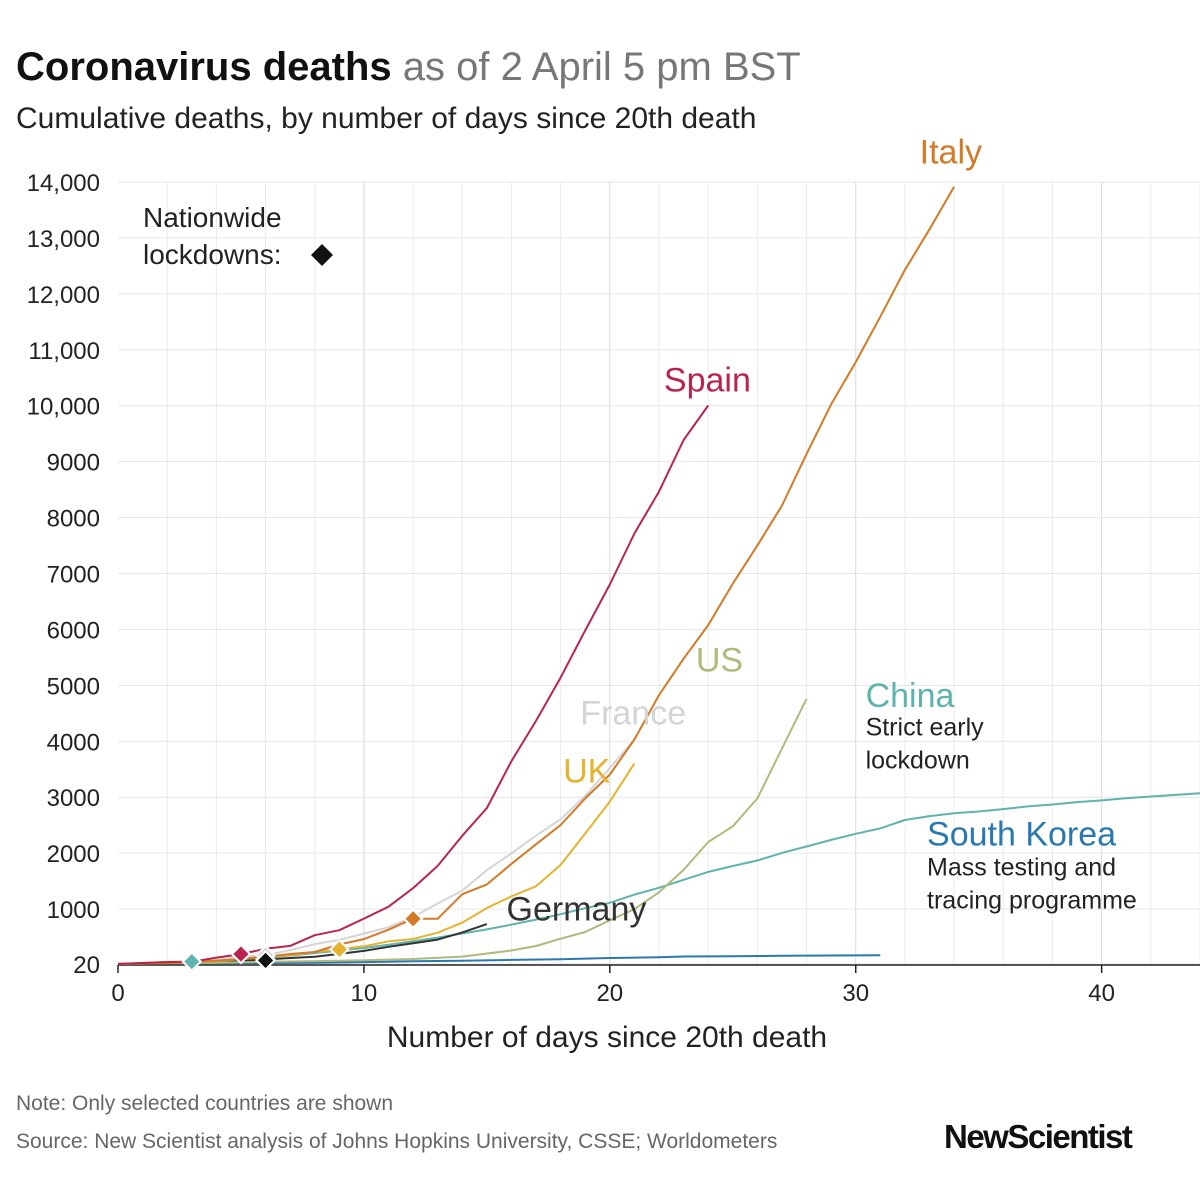  What do you see at coordinates (63, 239) in the screenshot?
I see `y-tick-label: 13,000` at bounding box center [63, 239].